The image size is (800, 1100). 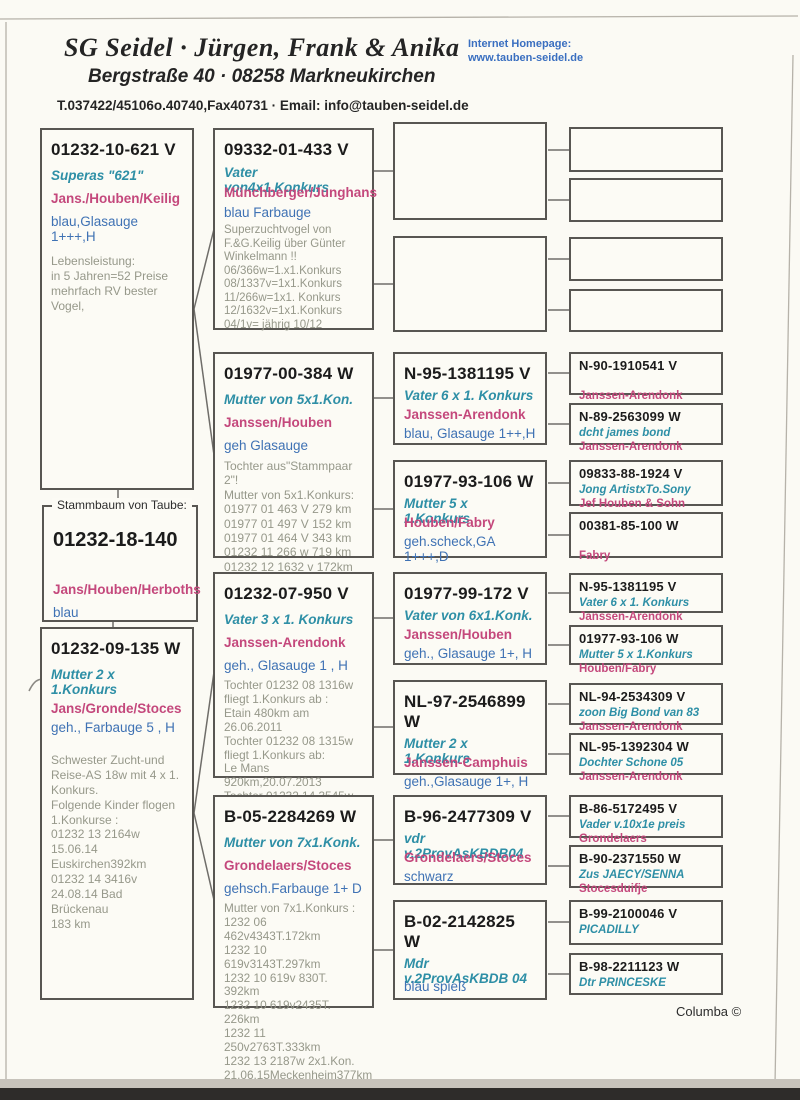 I want to click on pedigree-box-h4: 00381-85-100 W Fabry, so click(x=646, y=537).